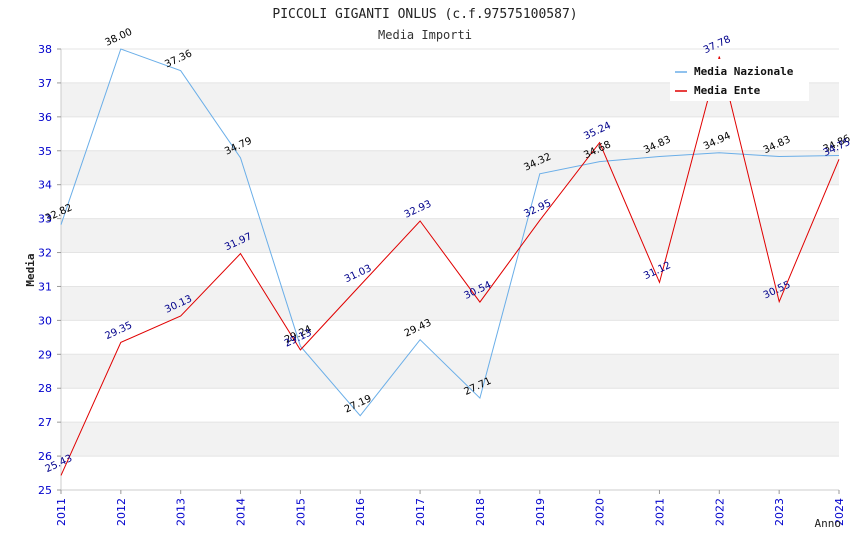 Image resolution: width=850 pixels, height=550 pixels. What do you see at coordinates (121, 512) in the screenshot?
I see `x-tick-label: 2012` at bounding box center [121, 512].